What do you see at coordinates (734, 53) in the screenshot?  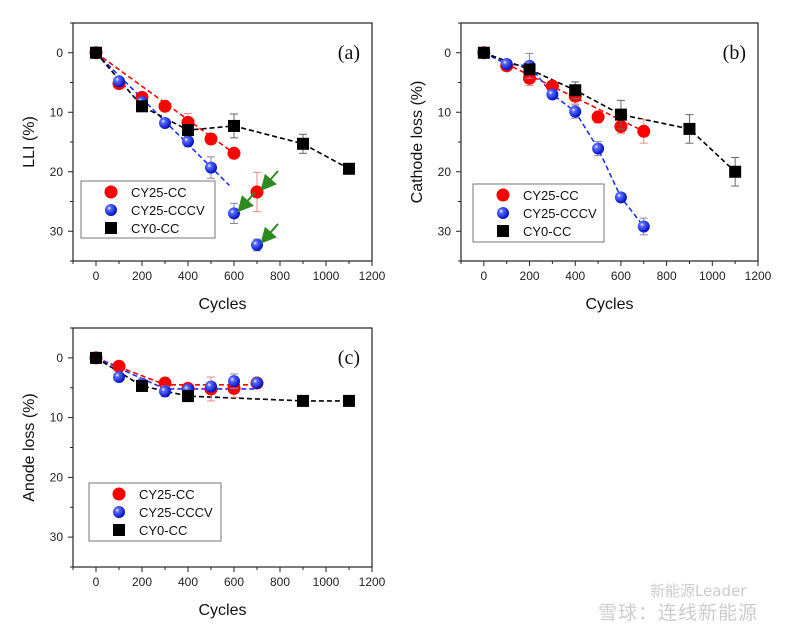 I see `panel-label: (b)` at bounding box center [734, 53].